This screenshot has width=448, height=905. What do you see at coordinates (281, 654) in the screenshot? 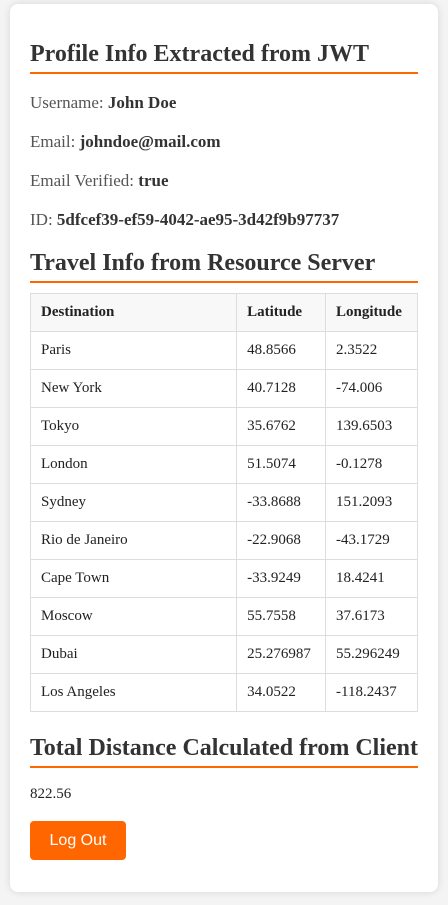
I see `latitude-cell: 25.276987` at bounding box center [281, 654].